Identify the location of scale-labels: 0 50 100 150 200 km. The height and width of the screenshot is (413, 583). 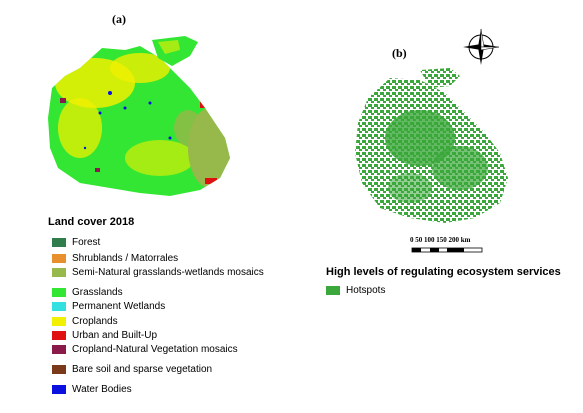
(440, 240).